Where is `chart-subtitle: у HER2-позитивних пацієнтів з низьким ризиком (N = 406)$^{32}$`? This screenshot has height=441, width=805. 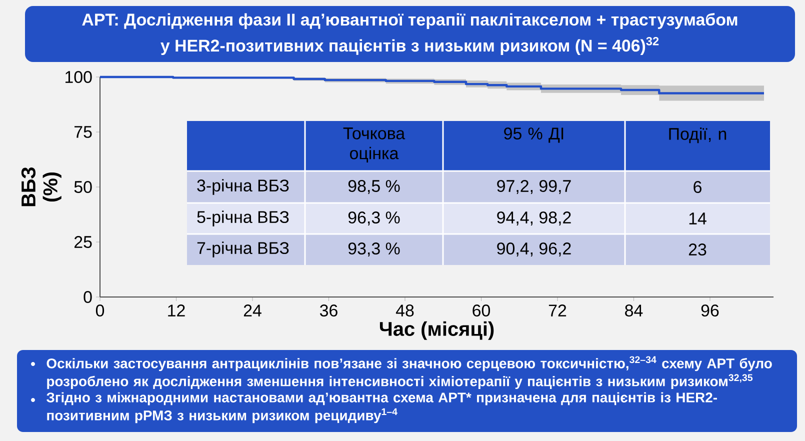 chart-subtitle: у HER2-позитивних пацієнтів з низьким ризиком (N = 406)$^{32}$ is located at coordinates (409, 46).